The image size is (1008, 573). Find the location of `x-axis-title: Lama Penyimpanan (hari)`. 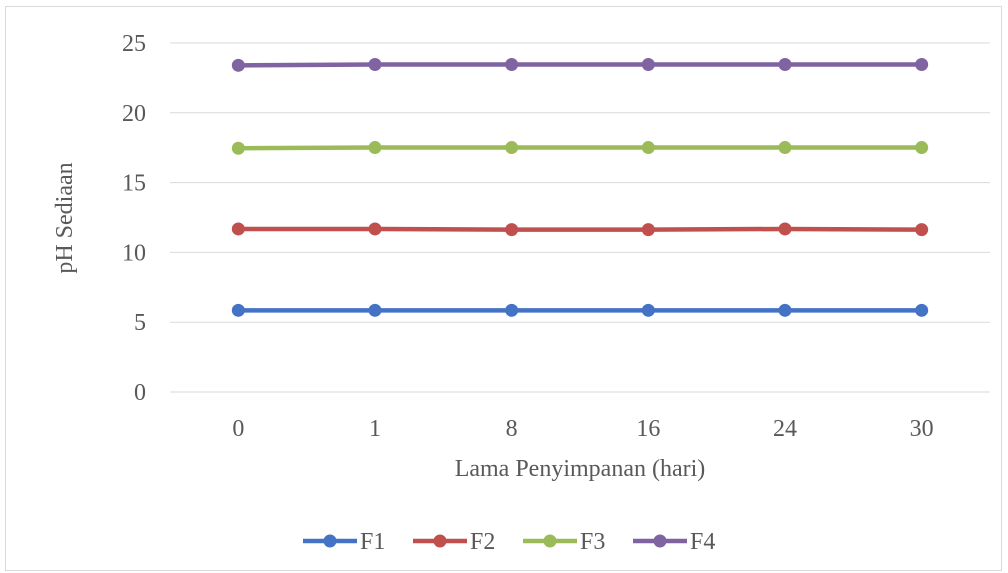

x-axis-title: Lama Penyimpanan (hari) is located at coordinates (580, 469).